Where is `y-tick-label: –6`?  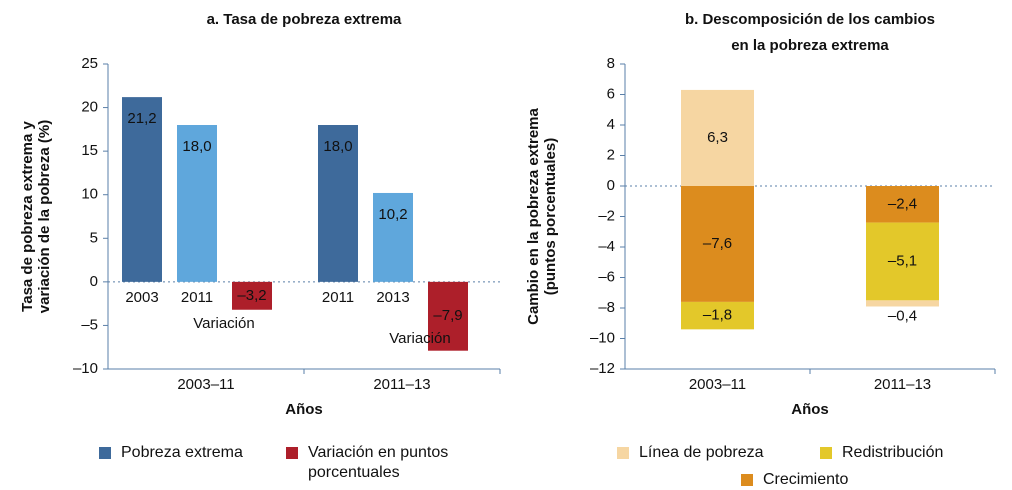
y-tick-label: –6 is located at coordinates (606, 276).